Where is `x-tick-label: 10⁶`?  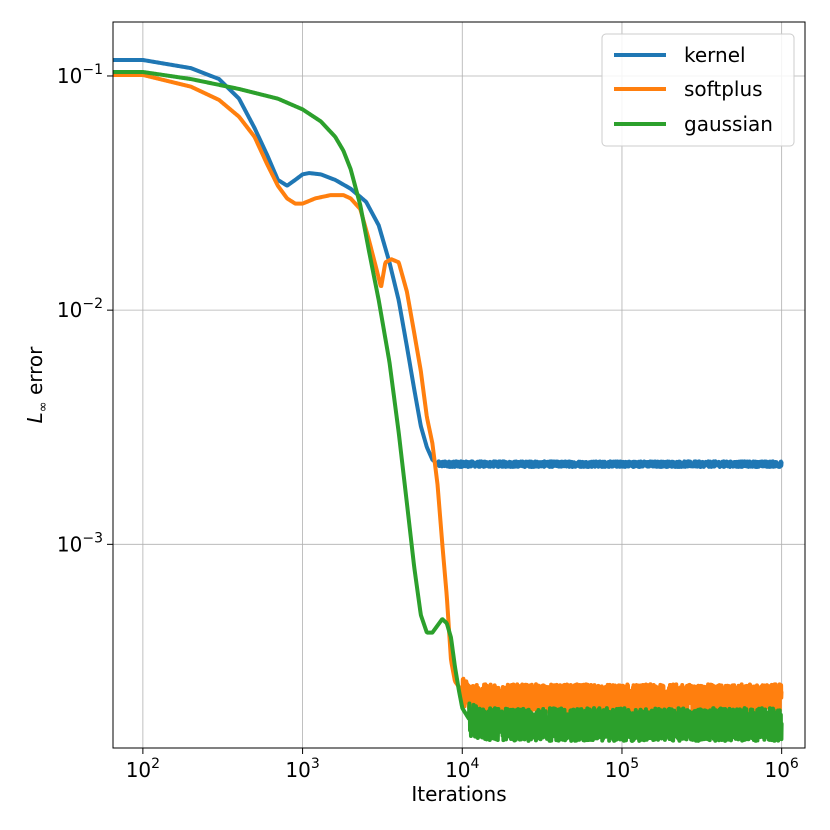 x-tick-label: 10⁶ is located at coordinates (781, 769).